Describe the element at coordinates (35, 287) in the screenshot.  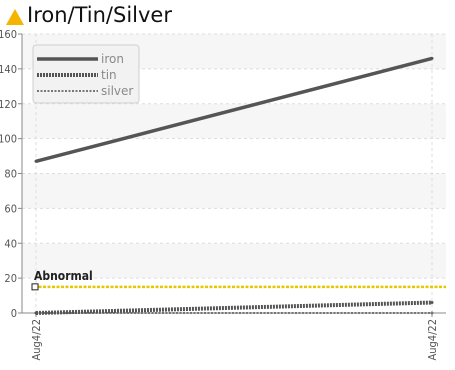
I see `threshold-marker` at that location.